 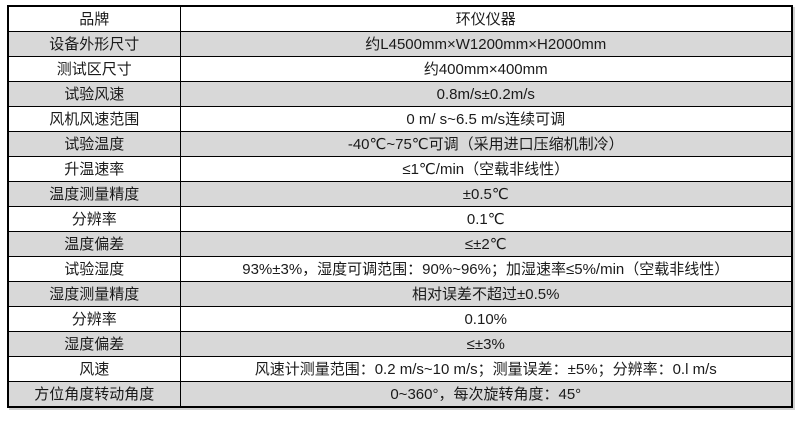 What do you see at coordinates (94, 119) in the screenshot?
I see `spec-label-cell: 风机风速范围` at bounding box center [94, 119].